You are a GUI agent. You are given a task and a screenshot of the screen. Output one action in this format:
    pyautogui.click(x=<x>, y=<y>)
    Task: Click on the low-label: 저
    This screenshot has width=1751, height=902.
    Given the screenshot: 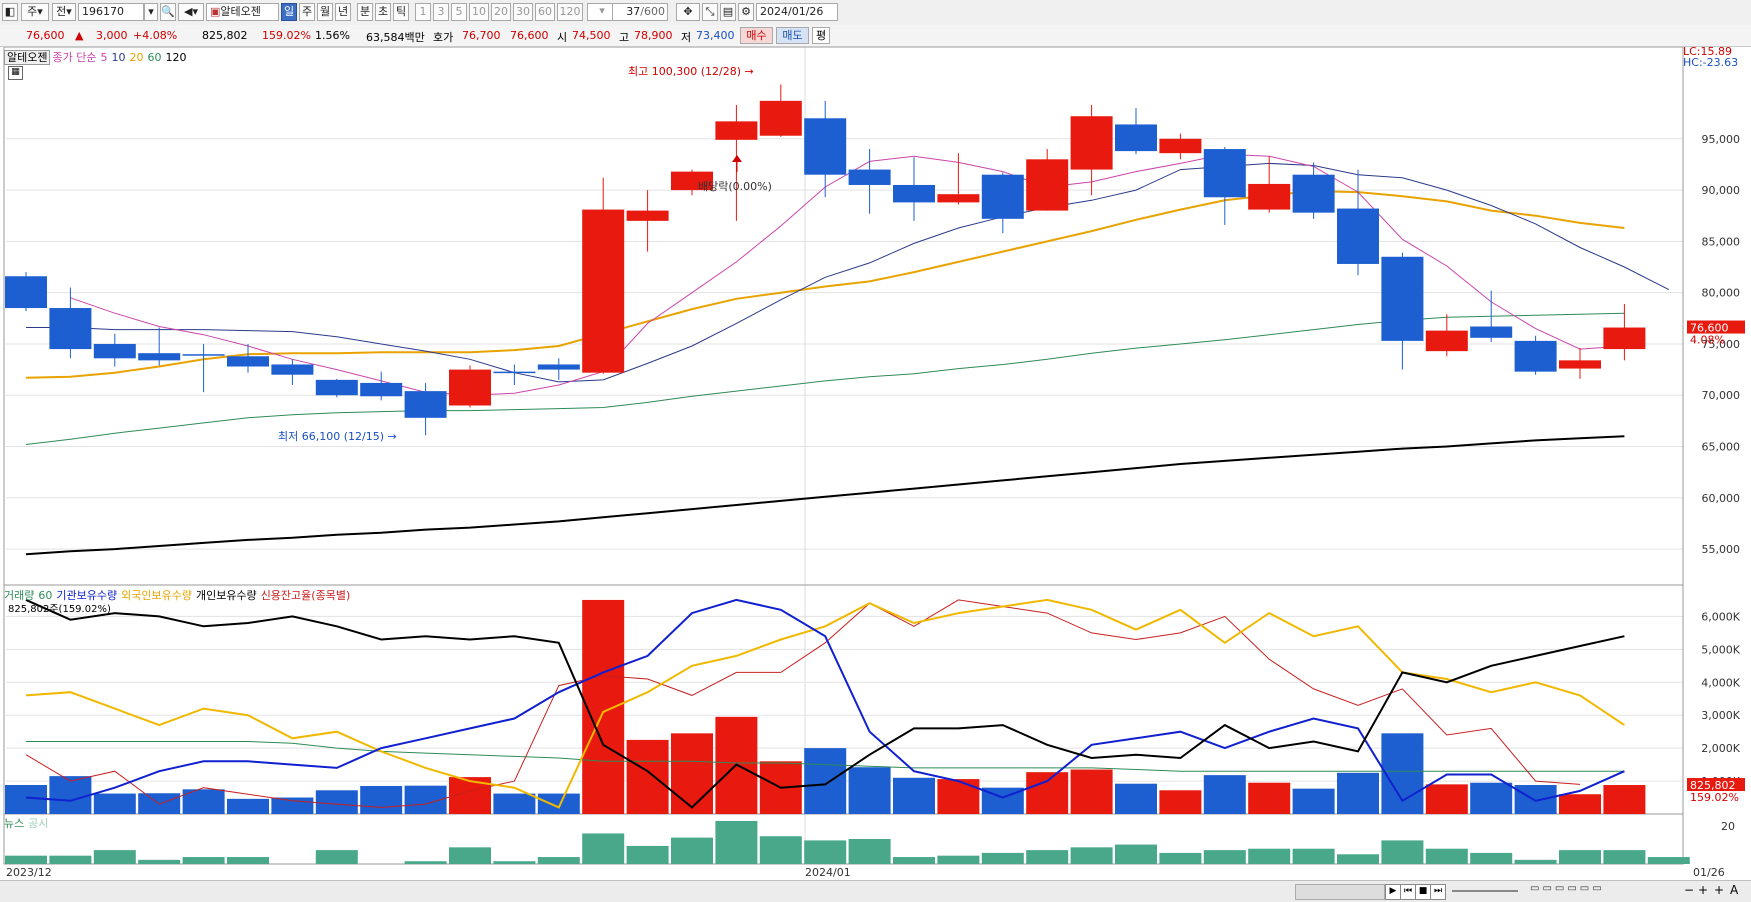 What is the action you would take?
    pyautogui.click(x=686, y=37)
    